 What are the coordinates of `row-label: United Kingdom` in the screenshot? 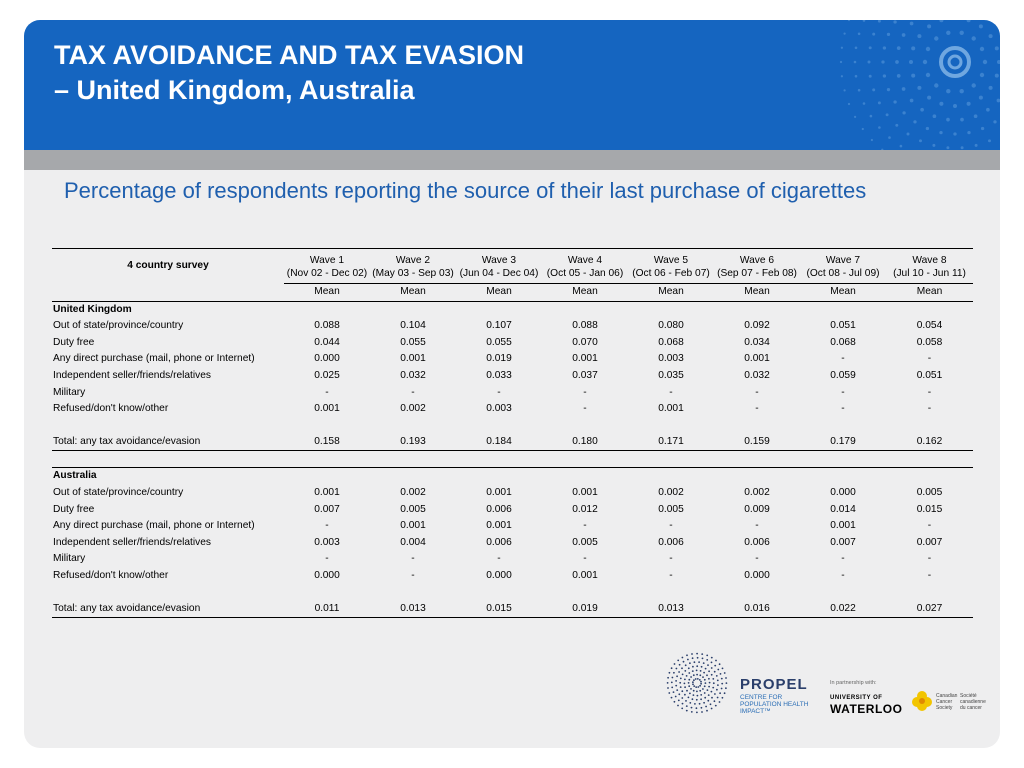 It's located at (92, 309).